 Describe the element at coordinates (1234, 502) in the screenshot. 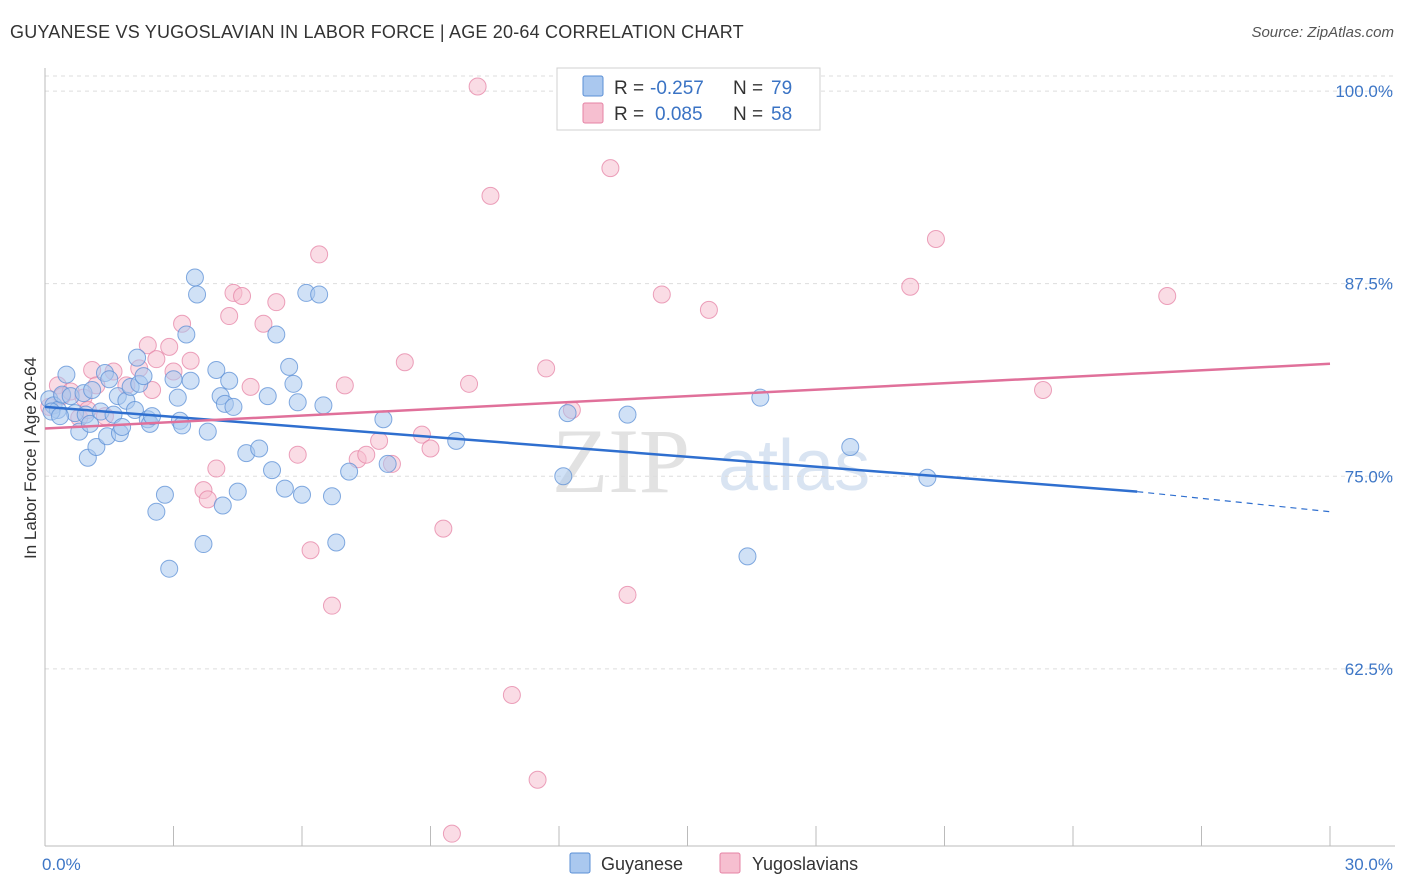

I see `guyanese-trend-extension` at that location.